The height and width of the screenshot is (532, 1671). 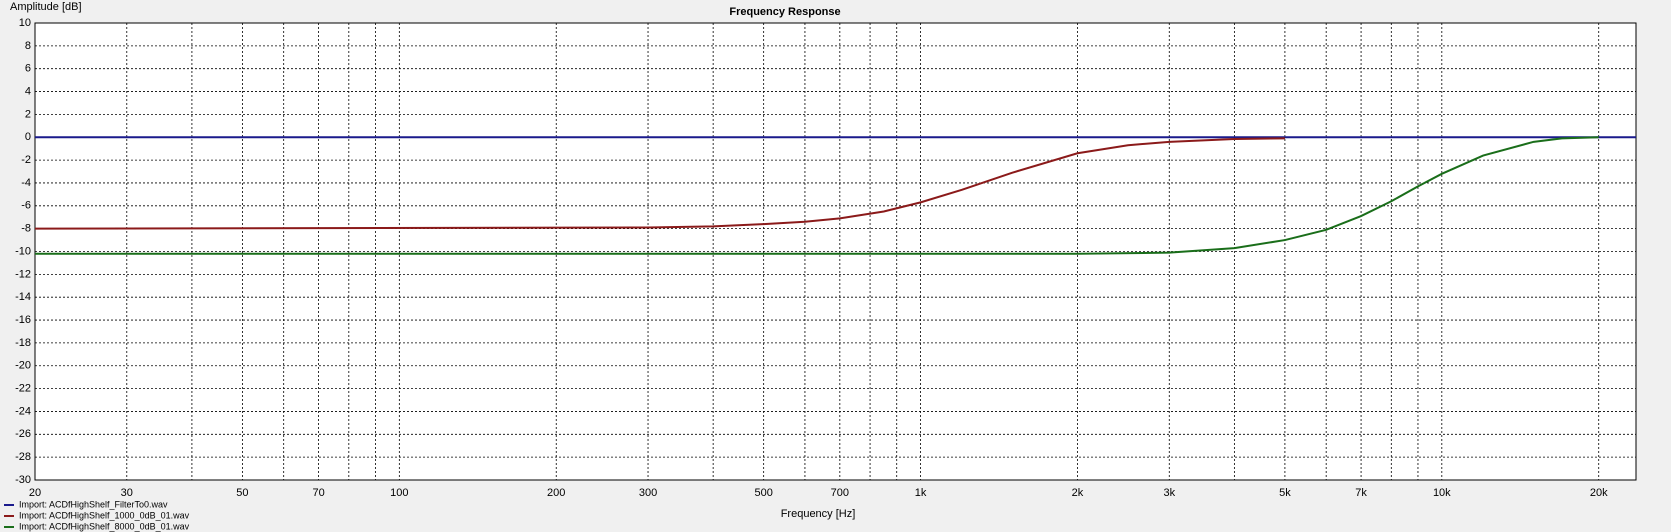 I want to click on legend-label: Import: ACDfHighShelf_1000_0dB_01.wav, so click(x=104, y=515).